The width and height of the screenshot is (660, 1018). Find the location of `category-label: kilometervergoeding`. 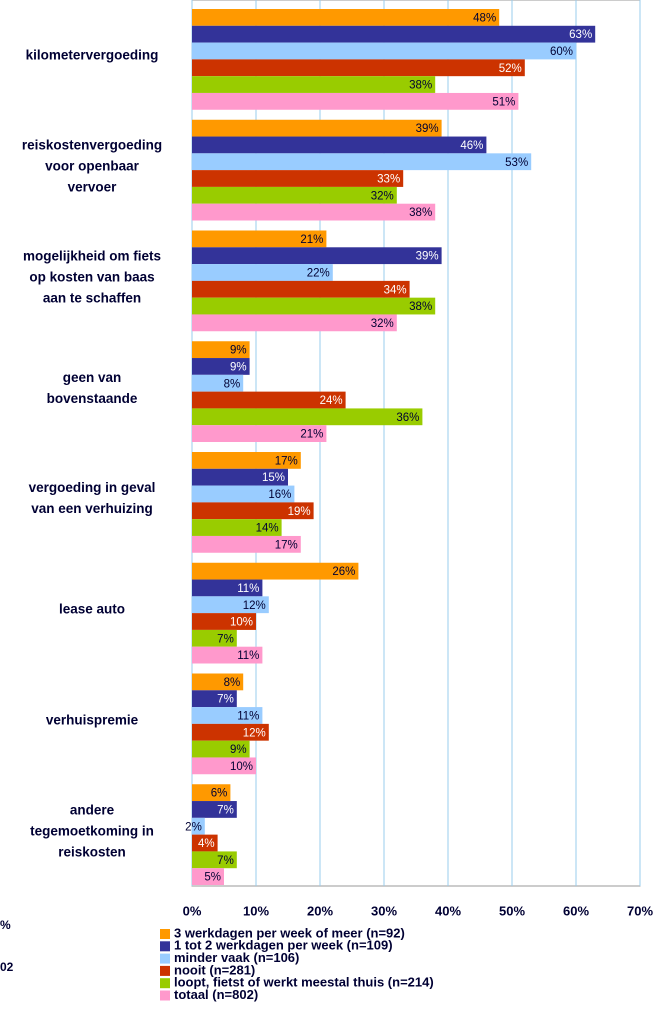

category-label: kilometervergoeding is located at coordinates (92, 55).